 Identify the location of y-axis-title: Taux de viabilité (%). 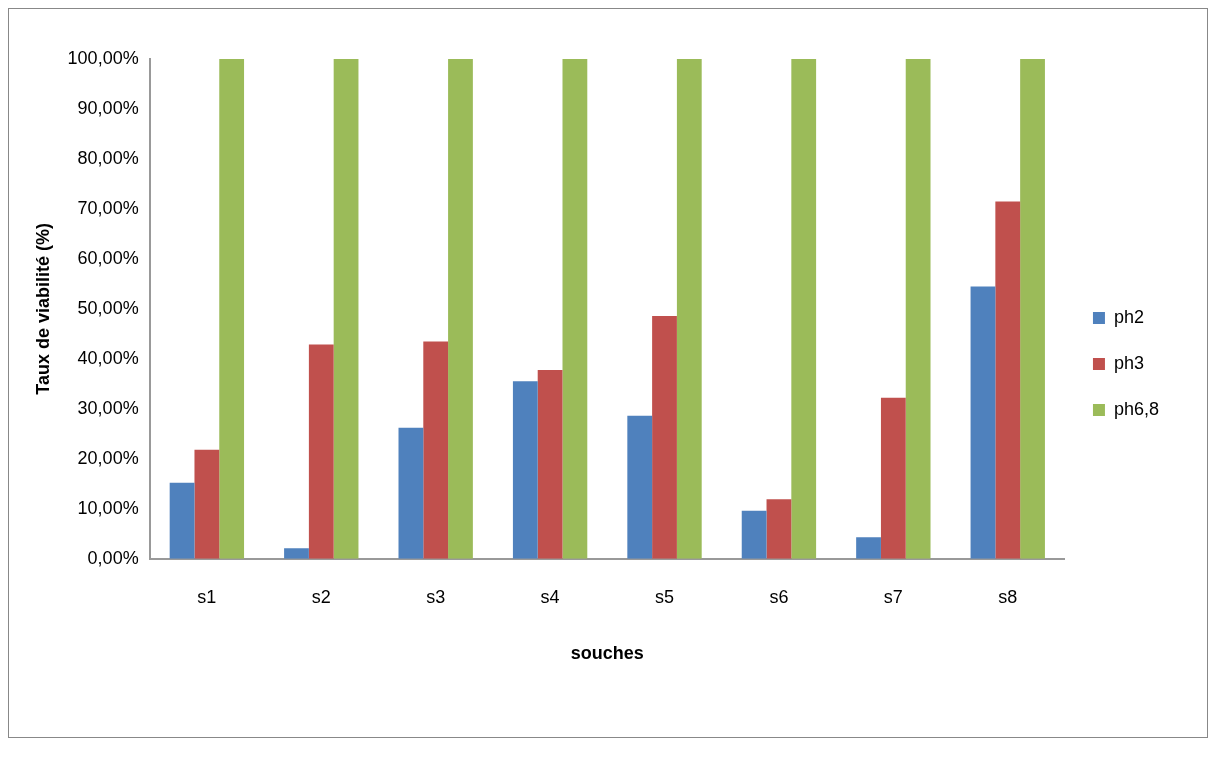
(42, 309).